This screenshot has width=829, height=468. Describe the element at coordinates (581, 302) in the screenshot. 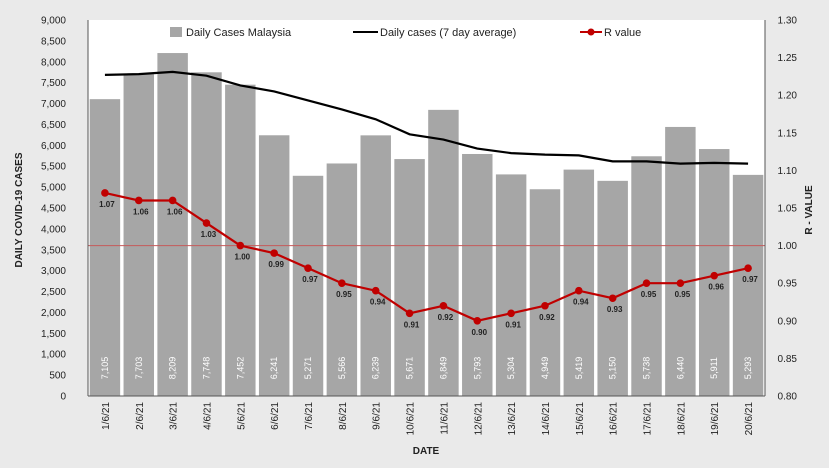

I see `r-value-label: 0.94` at that location.